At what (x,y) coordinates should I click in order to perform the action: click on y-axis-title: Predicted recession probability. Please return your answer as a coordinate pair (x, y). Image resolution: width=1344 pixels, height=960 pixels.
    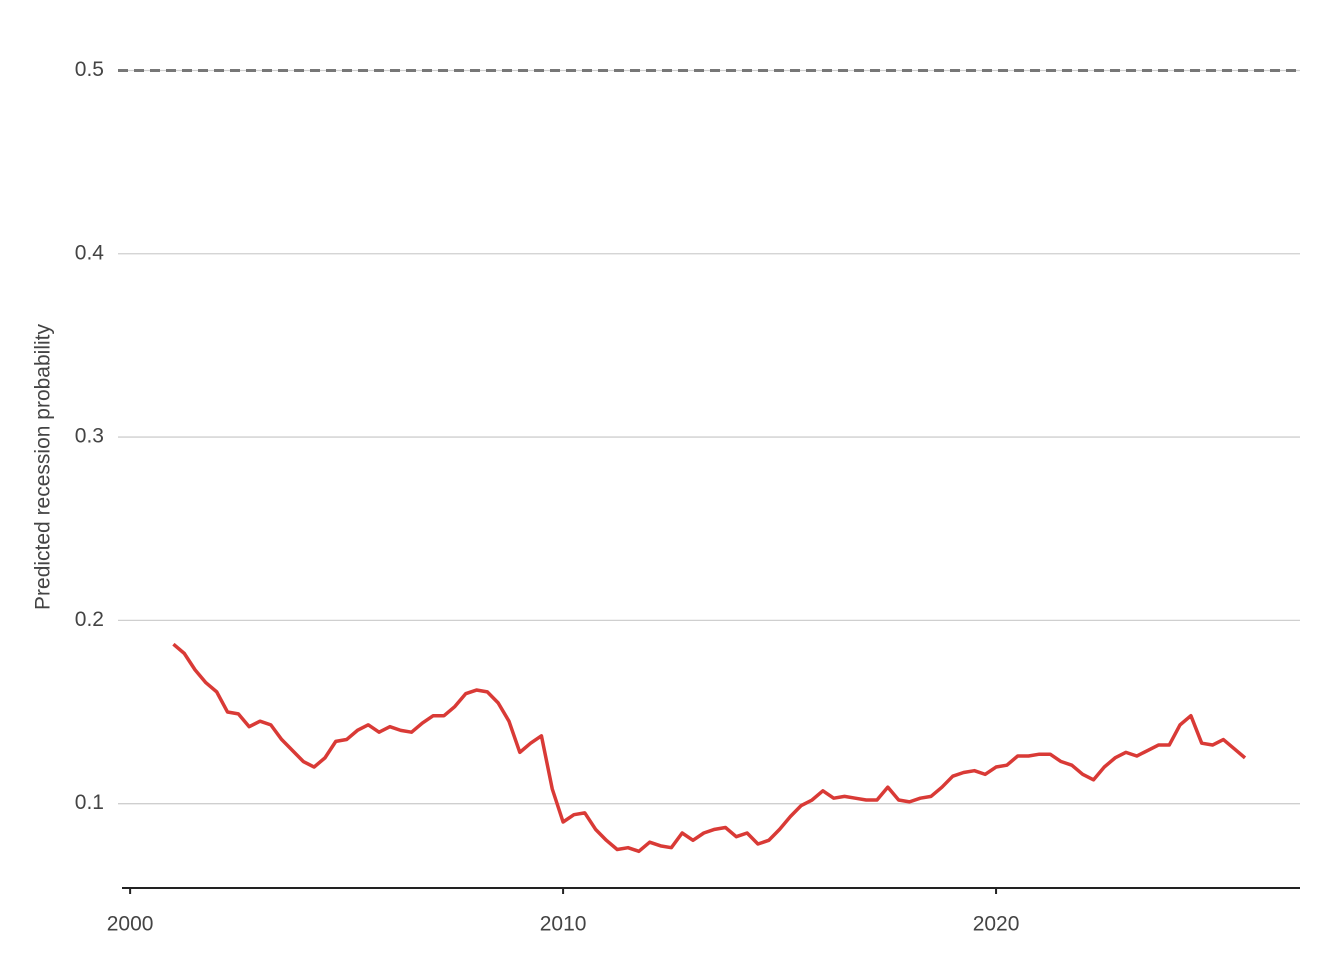
    Looking at the image, I should click on (43, 467).